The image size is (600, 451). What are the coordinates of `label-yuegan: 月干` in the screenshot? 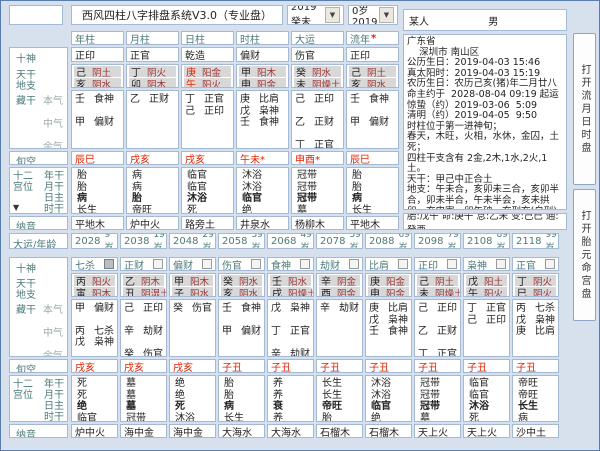 It's located at (54, 188).